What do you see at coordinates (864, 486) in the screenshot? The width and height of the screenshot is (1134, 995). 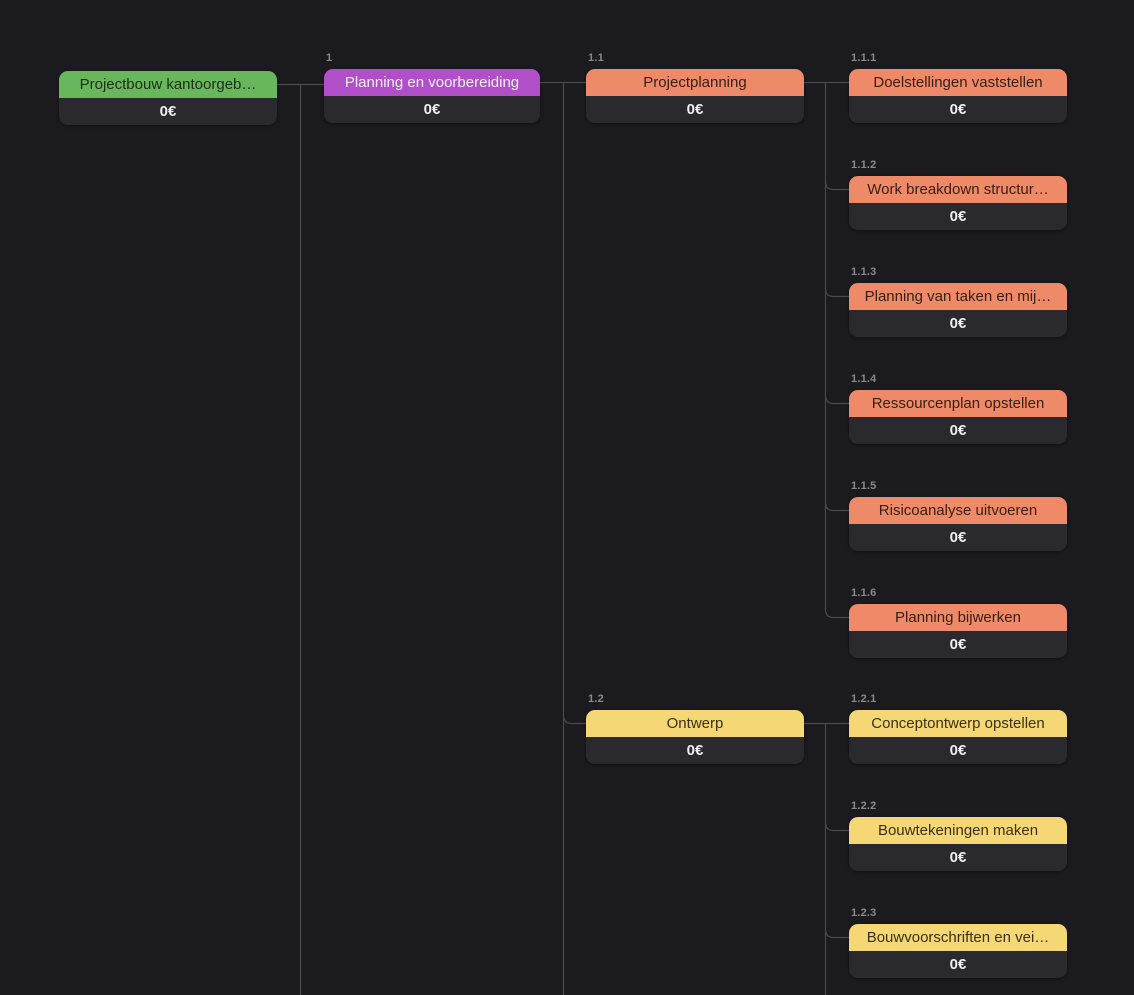 I see `wbs-number-label: 1.1.5` at bounding box center [864, 486].